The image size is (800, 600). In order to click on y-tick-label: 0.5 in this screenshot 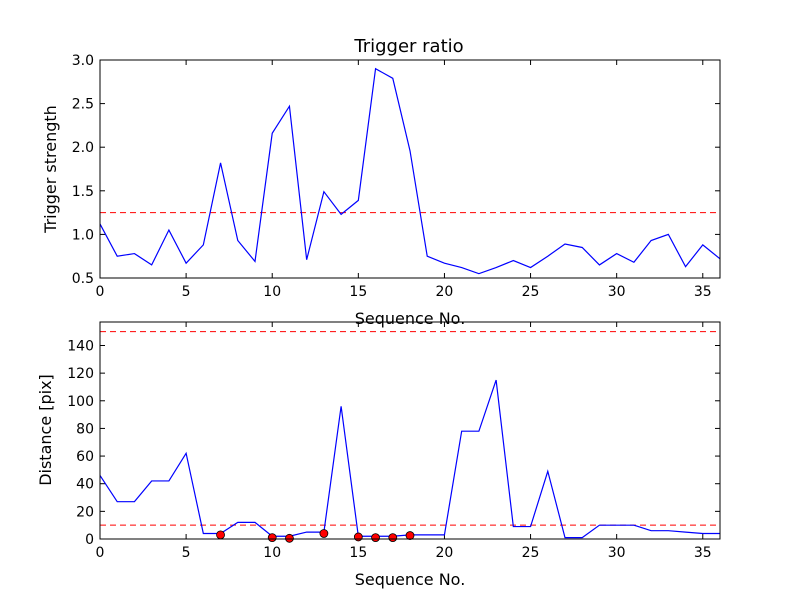, I will do `click(83, 279)`.